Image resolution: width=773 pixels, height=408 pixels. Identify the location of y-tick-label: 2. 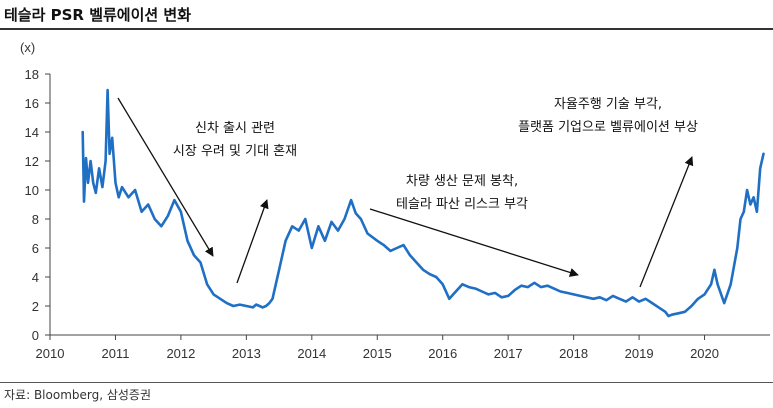
(35, 306).